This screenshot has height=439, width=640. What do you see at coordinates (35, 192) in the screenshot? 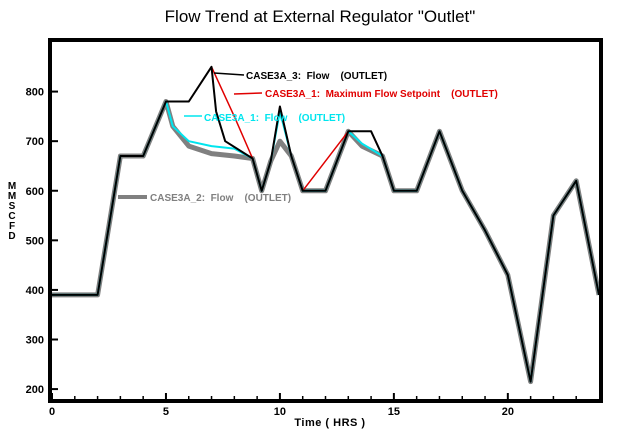
I see `y-tick-label: 600` at bounding box center [35, 192].